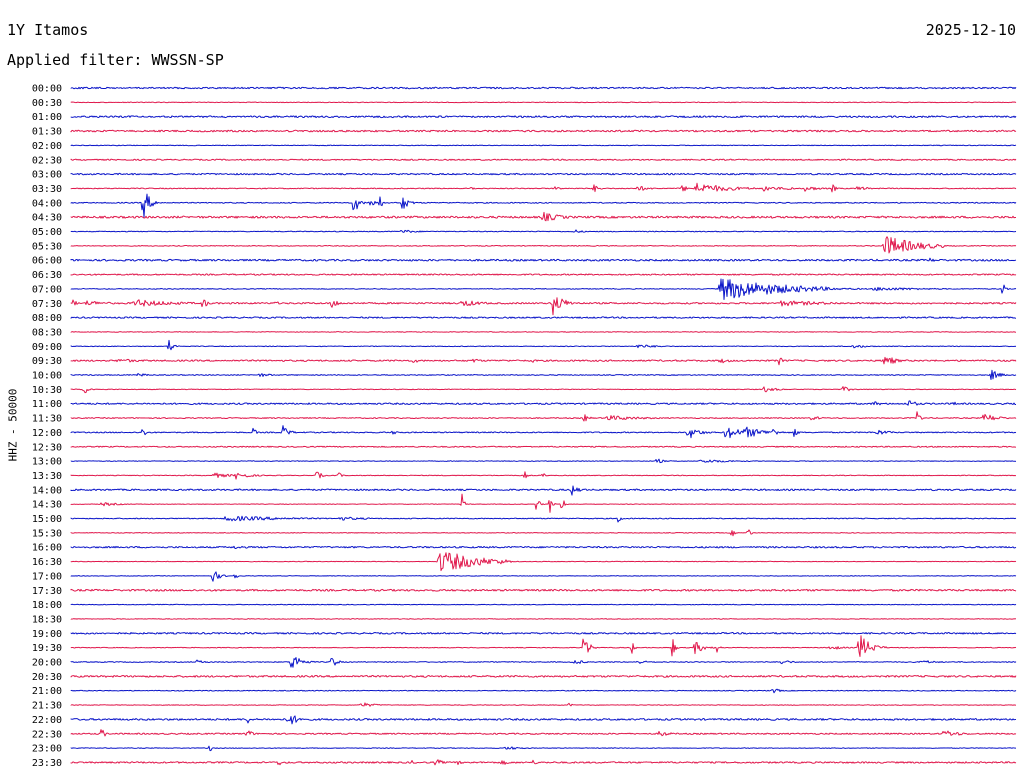 The height and width of the screenshot is (780, 1024). I want to click on row-label-1430: 14:30, so click(47, 505).